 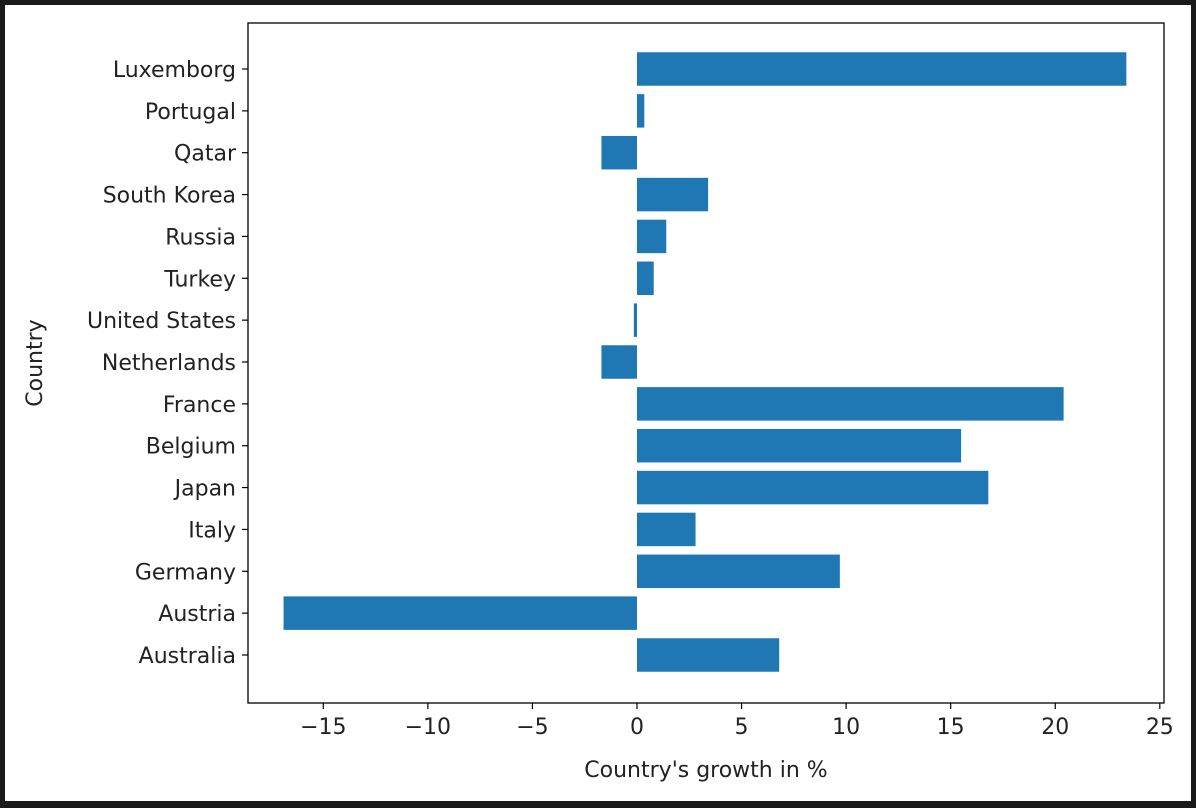 What do you see at coordinates (190, 112) in the screenshot?
I see `y-tick-label: Portugal` at bounding box center [190, 112].